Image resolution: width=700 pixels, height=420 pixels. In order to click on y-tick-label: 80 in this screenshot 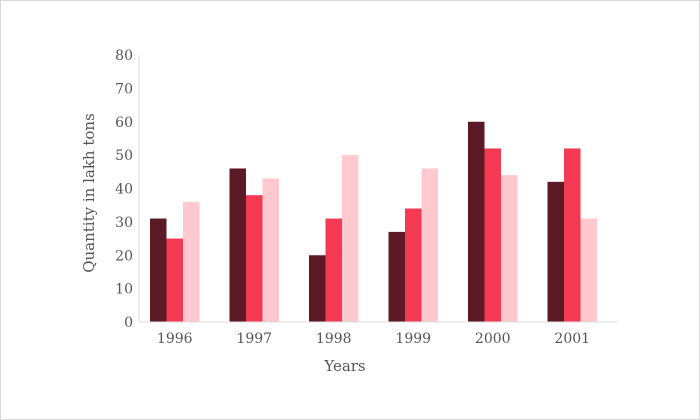, I will do `click(124, 56)`.